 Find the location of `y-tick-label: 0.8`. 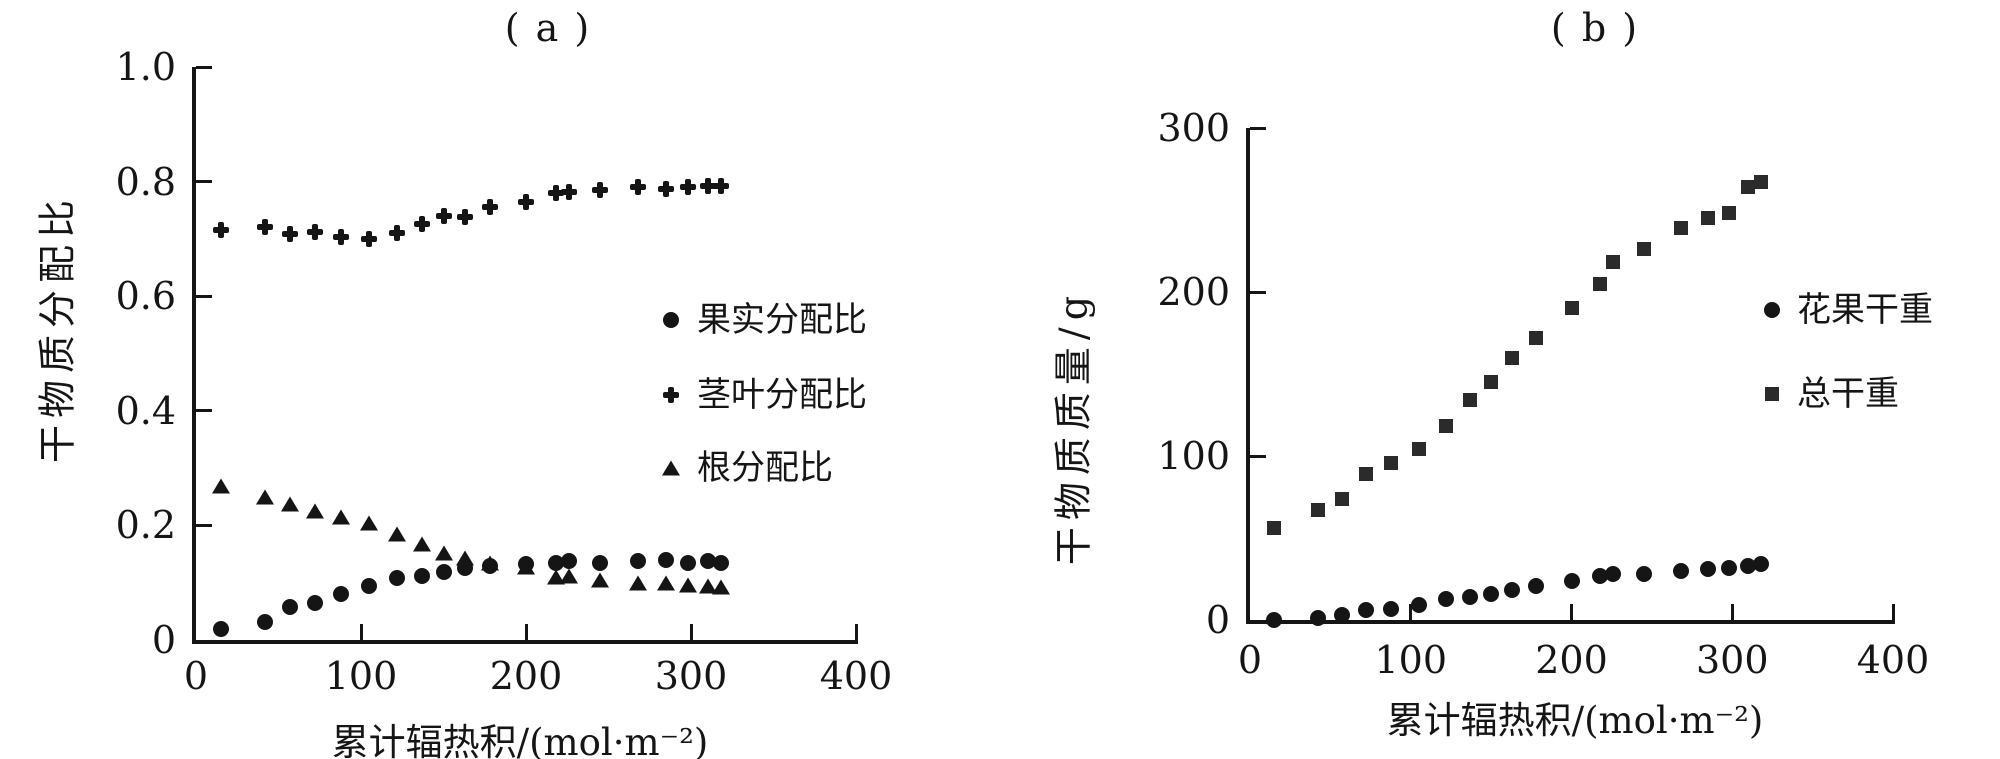

y-tick-label: 0.8 is located at coordinates (145, 181).